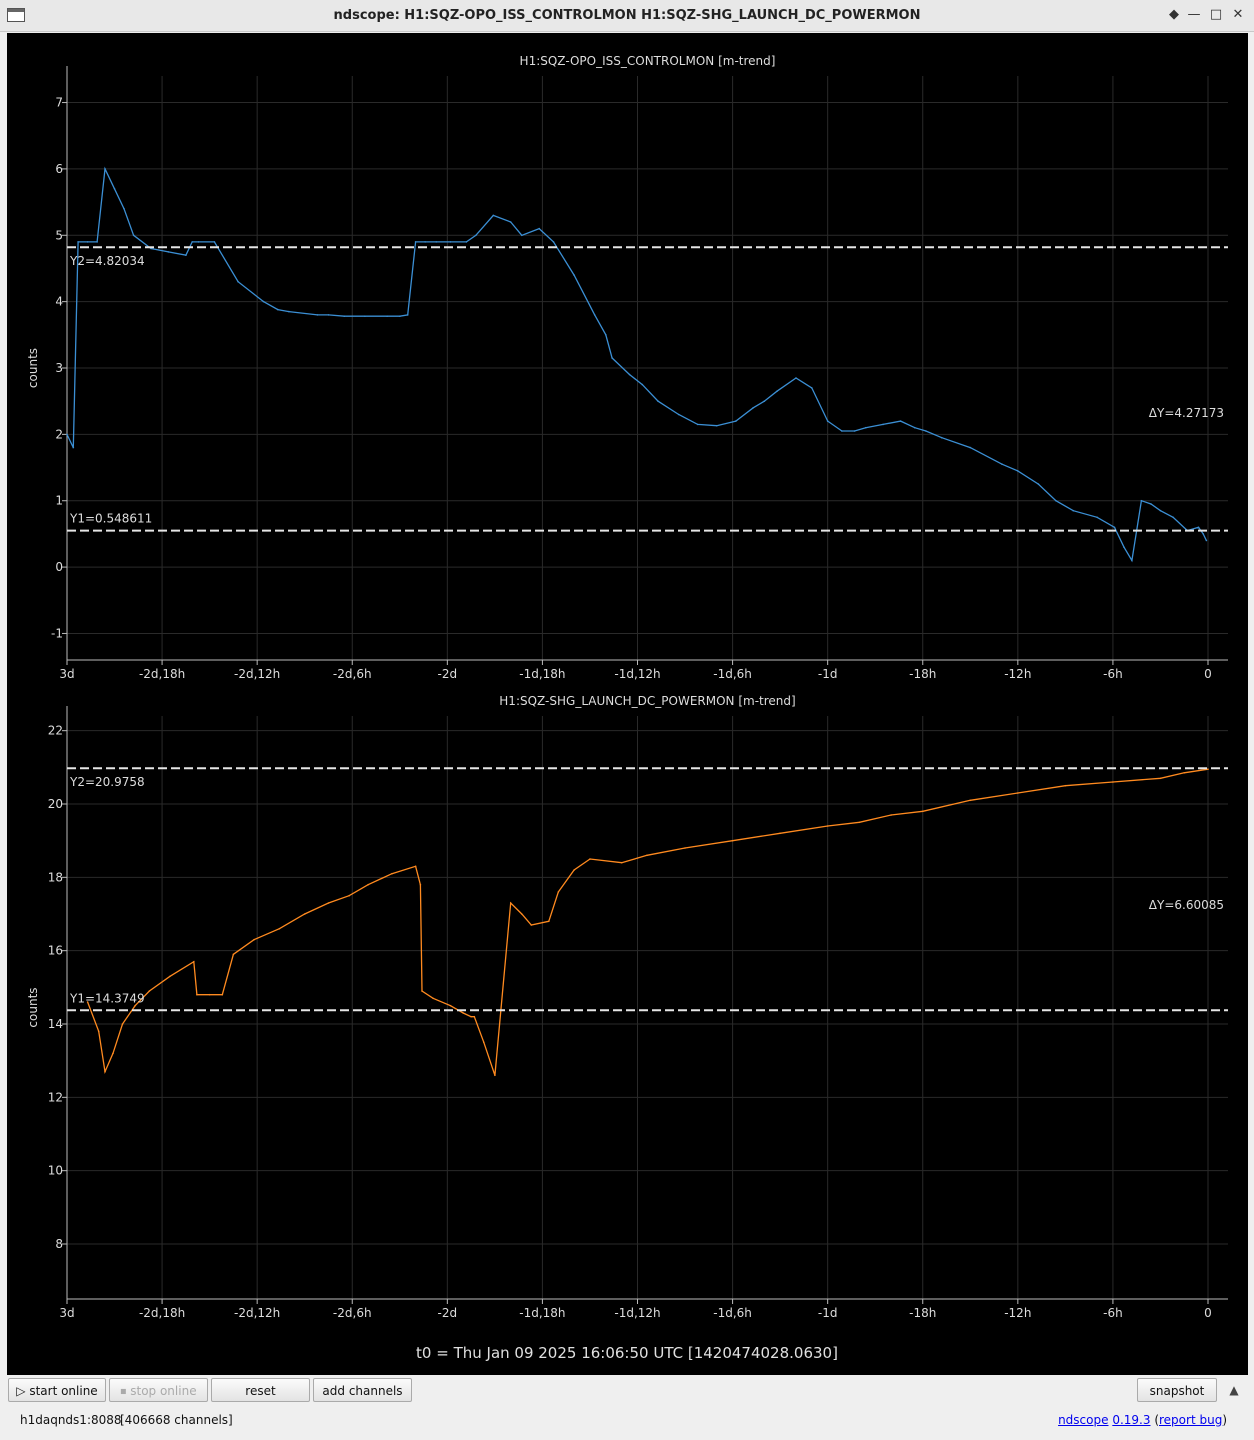  Describe the element at coordinates (59, 235) in the screenshot. I see `y-tick-label: 5` at that location.